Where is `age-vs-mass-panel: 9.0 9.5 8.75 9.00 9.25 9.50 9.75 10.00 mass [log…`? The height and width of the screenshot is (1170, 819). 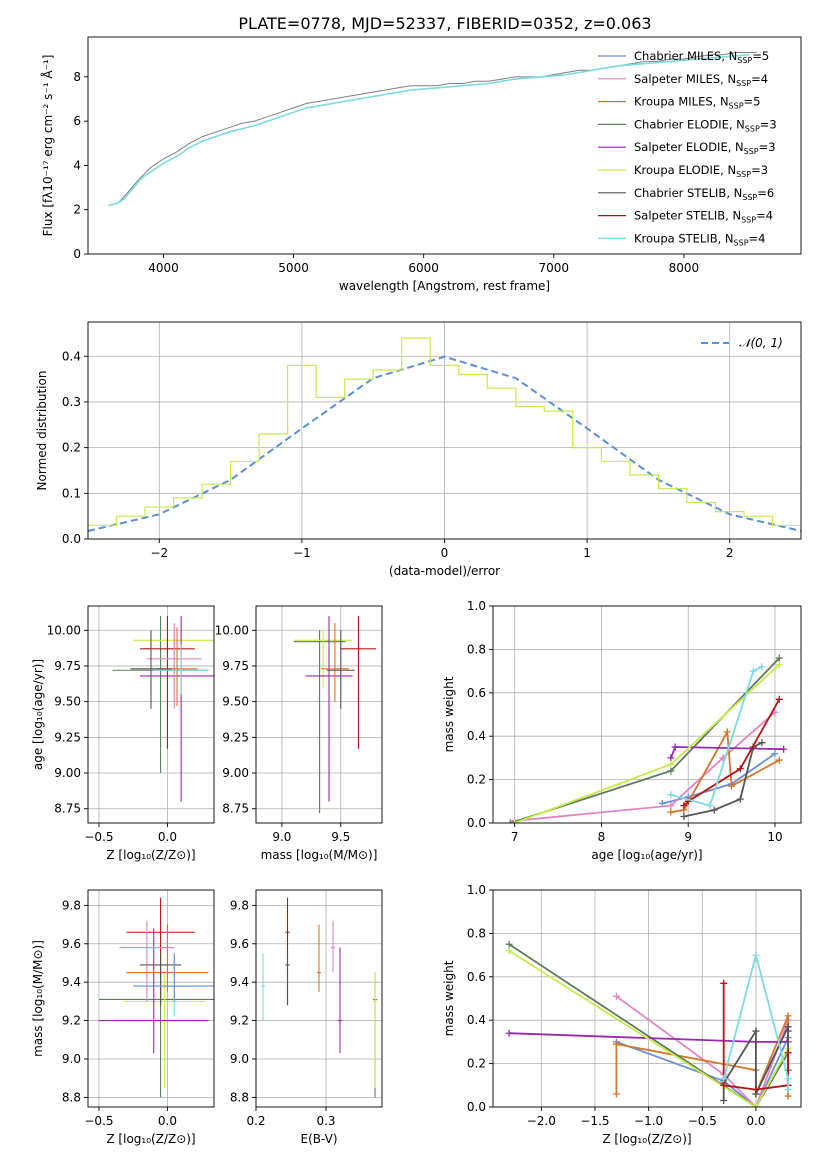
age-vs-mass-panel: 9.0 9.5 8.75 9.00 9.25 9.50 9.75 10.00 mass [log… is located at coordinates (299, 733).